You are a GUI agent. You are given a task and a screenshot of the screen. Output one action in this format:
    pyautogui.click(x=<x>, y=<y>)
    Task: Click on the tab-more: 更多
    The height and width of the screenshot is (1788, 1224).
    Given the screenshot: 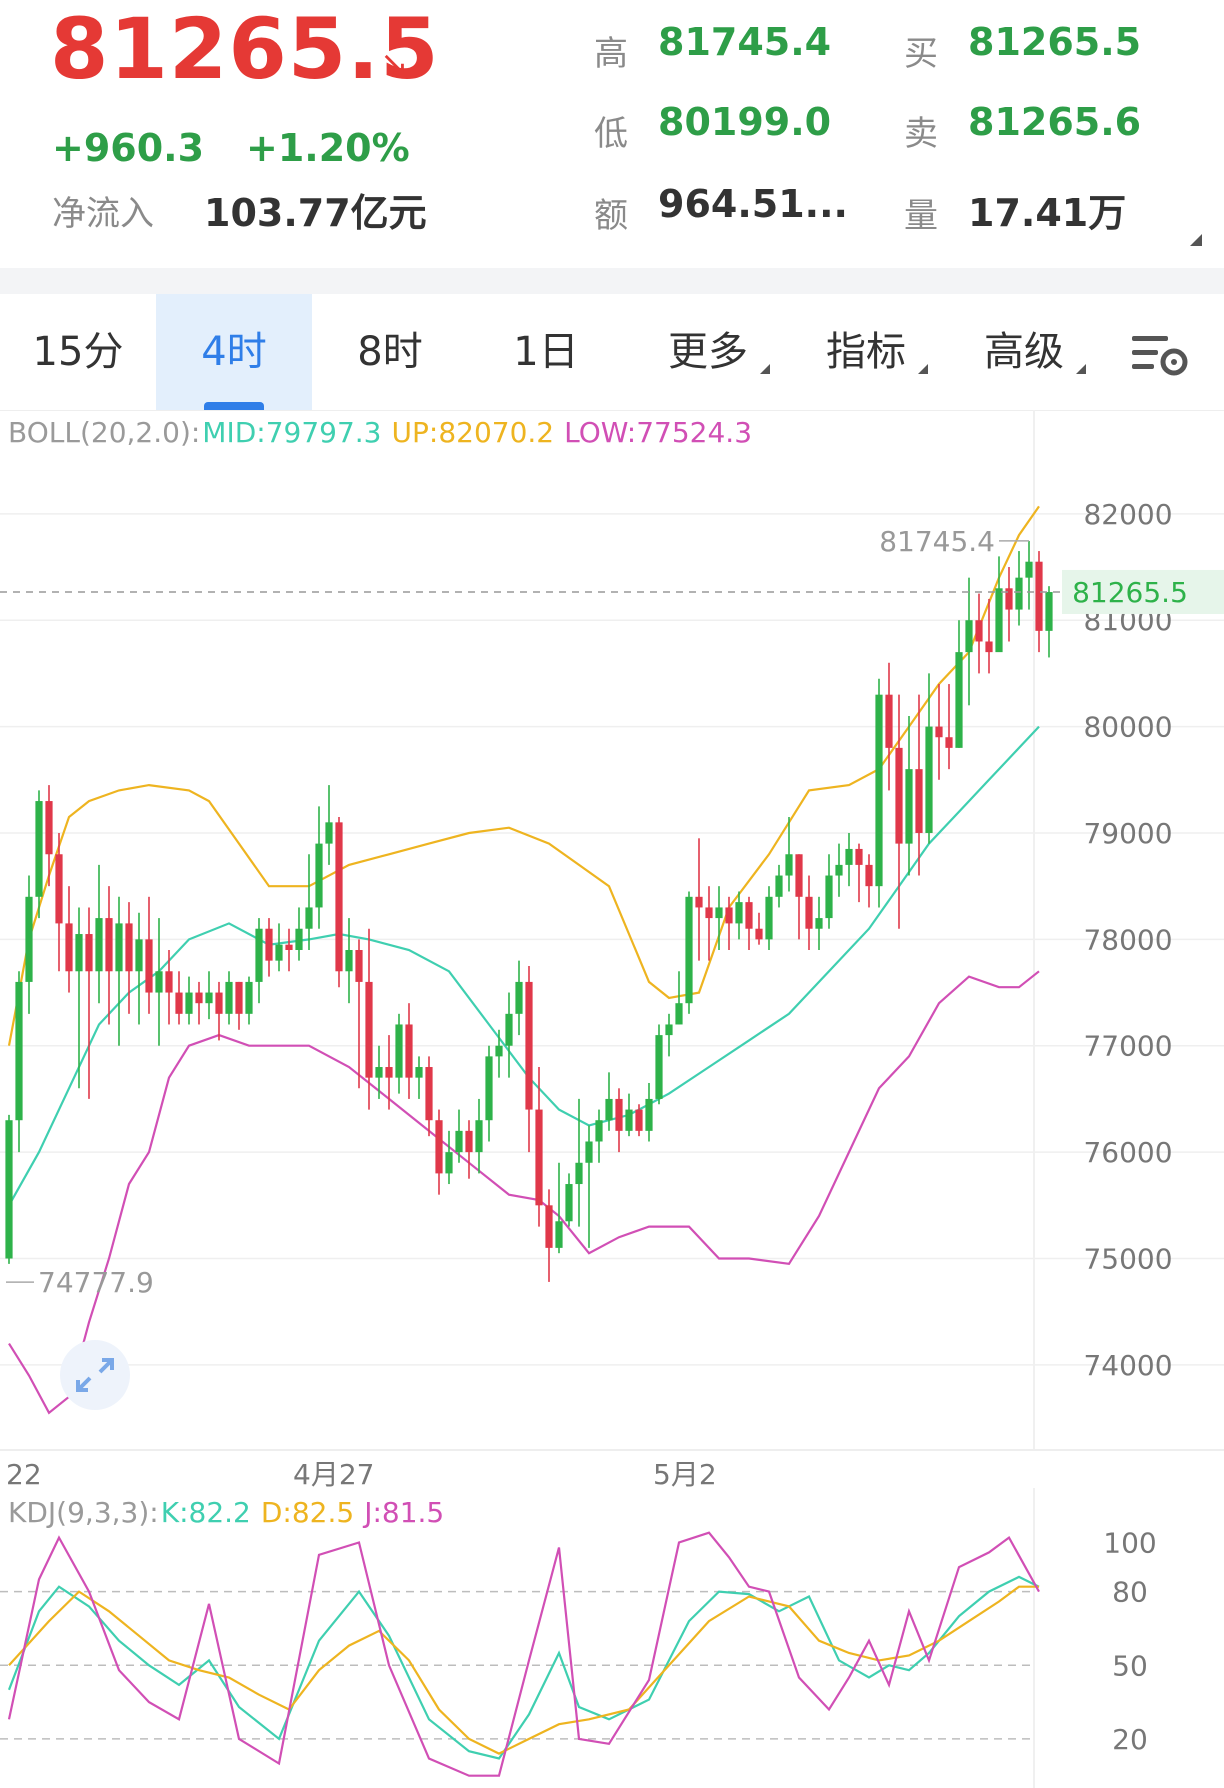 What is the action you would take?
    pyautogui.click(x=715, y=352)
    